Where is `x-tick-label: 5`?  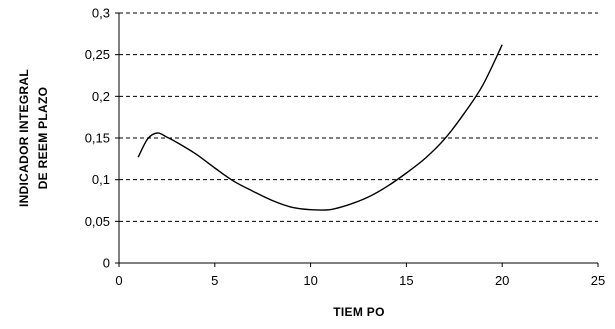 x-tick-label: 5 is located at coordinates (214, 280).